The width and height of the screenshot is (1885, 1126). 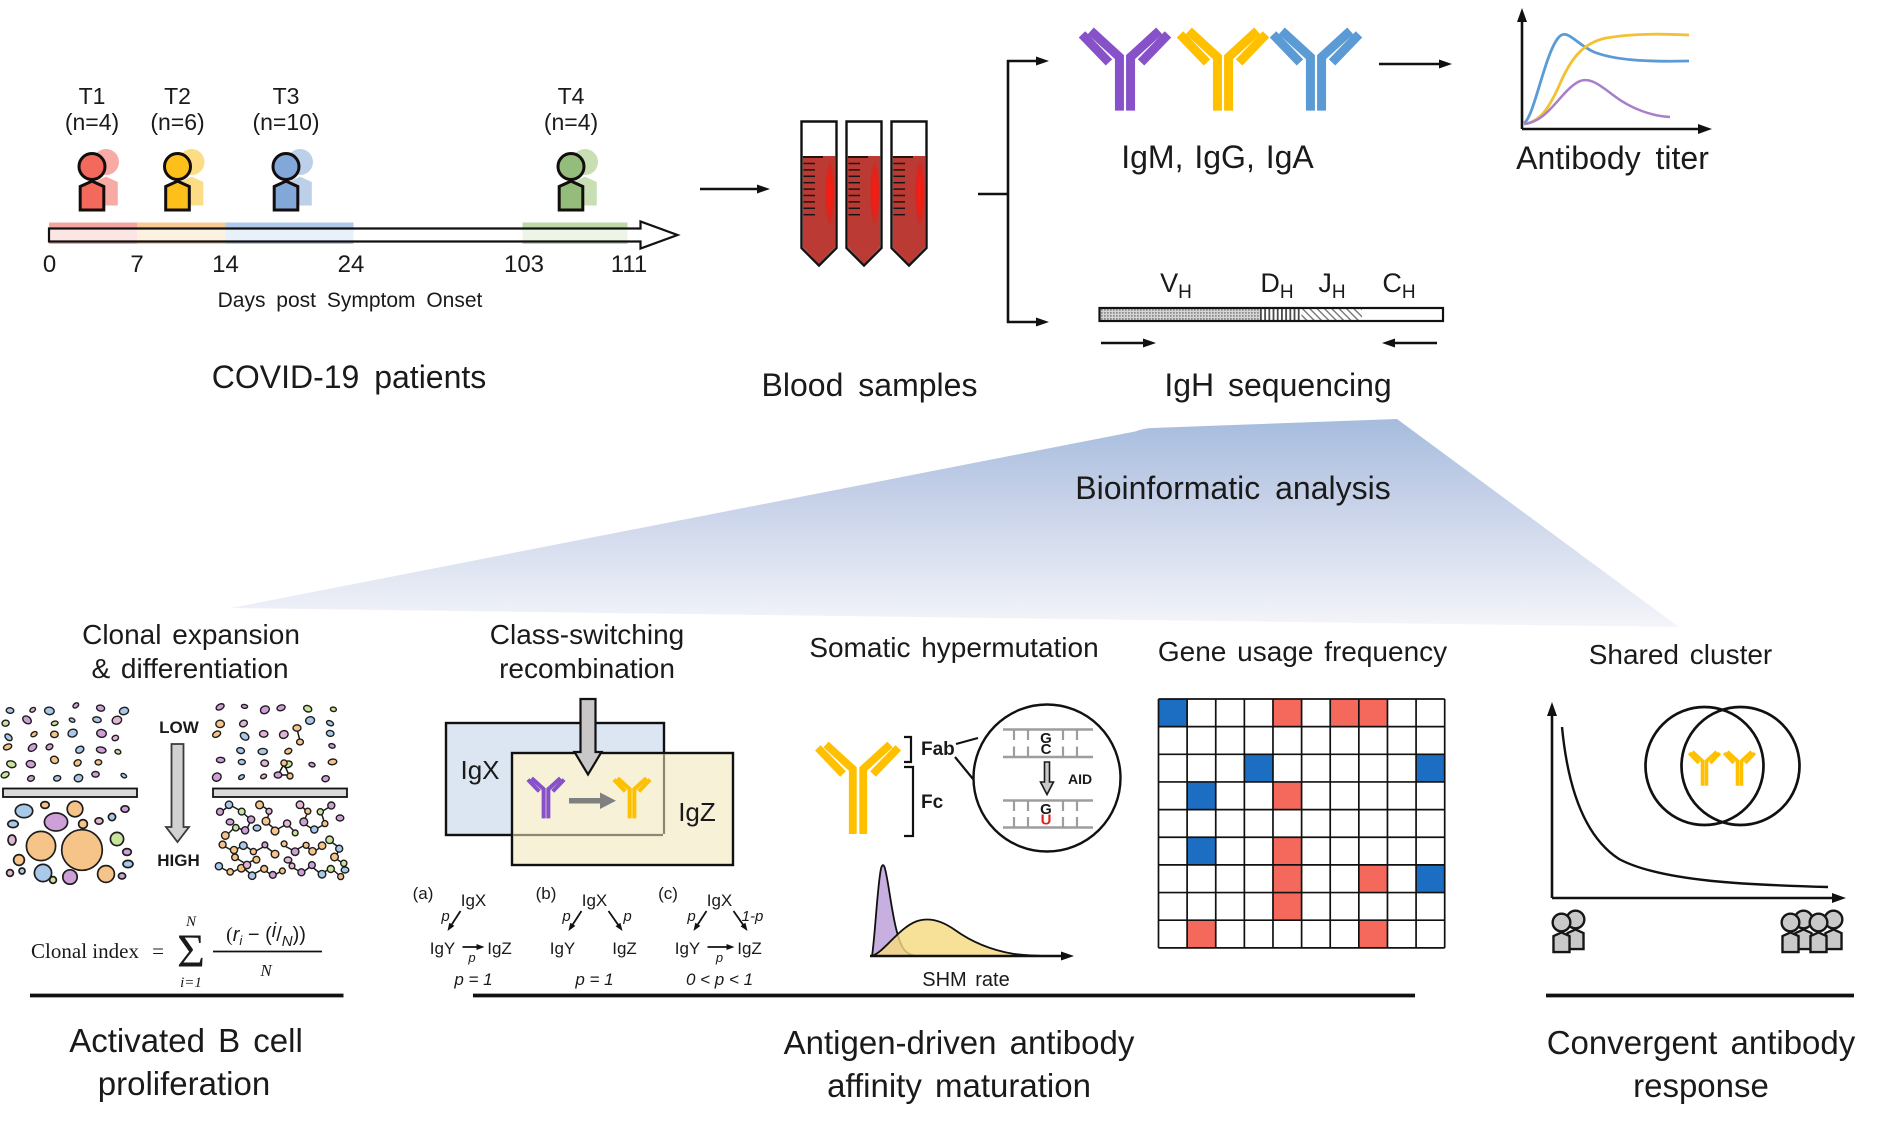 What do you see at coordinates (186, 1040) in the screenshot?
I see `svg-text: Activated B cell` at bounding box center [186, 1040].